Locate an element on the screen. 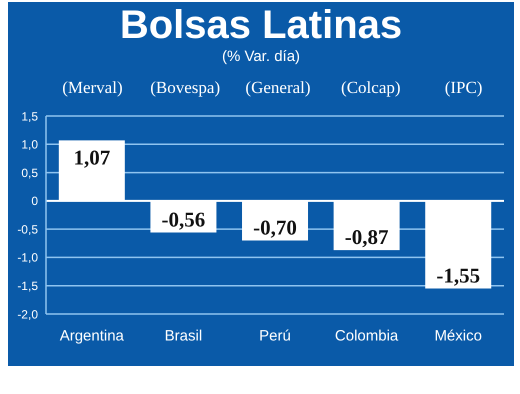 Image resolution: width=520 pixels, height=394 pixels. y-tick-label: 0 is located at coordinates (34, 201).